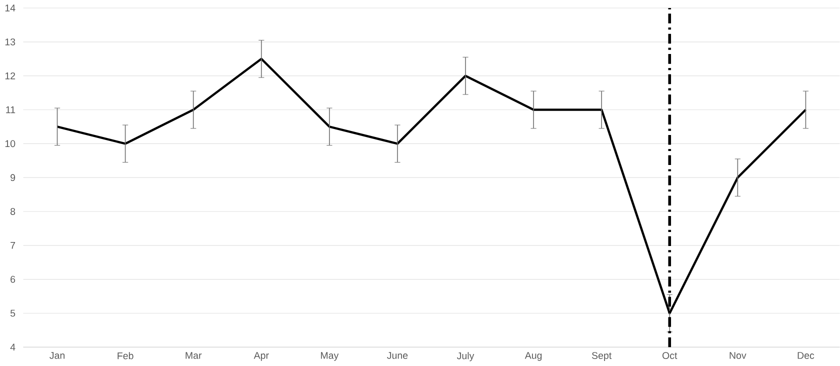 This screenshot has height=366, width=840. What do you see at coordinates (738, 355) in the screenshot?
I see `x-tick-label: Nov` at bounding box center [738, 355].